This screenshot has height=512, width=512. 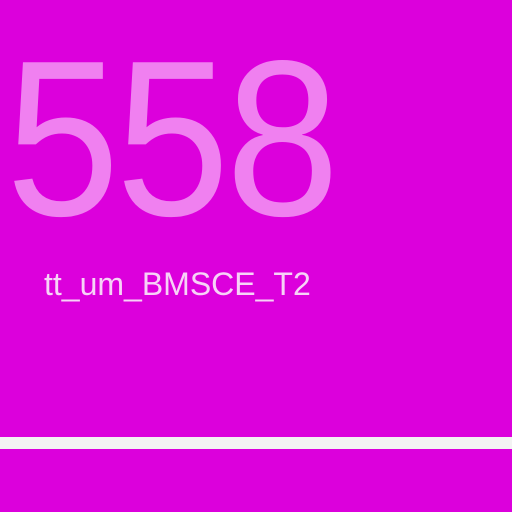 What do you see at coordinates (256, 443) in the screenshot?
I see `tile-divider` at bounding box center [256, 443].